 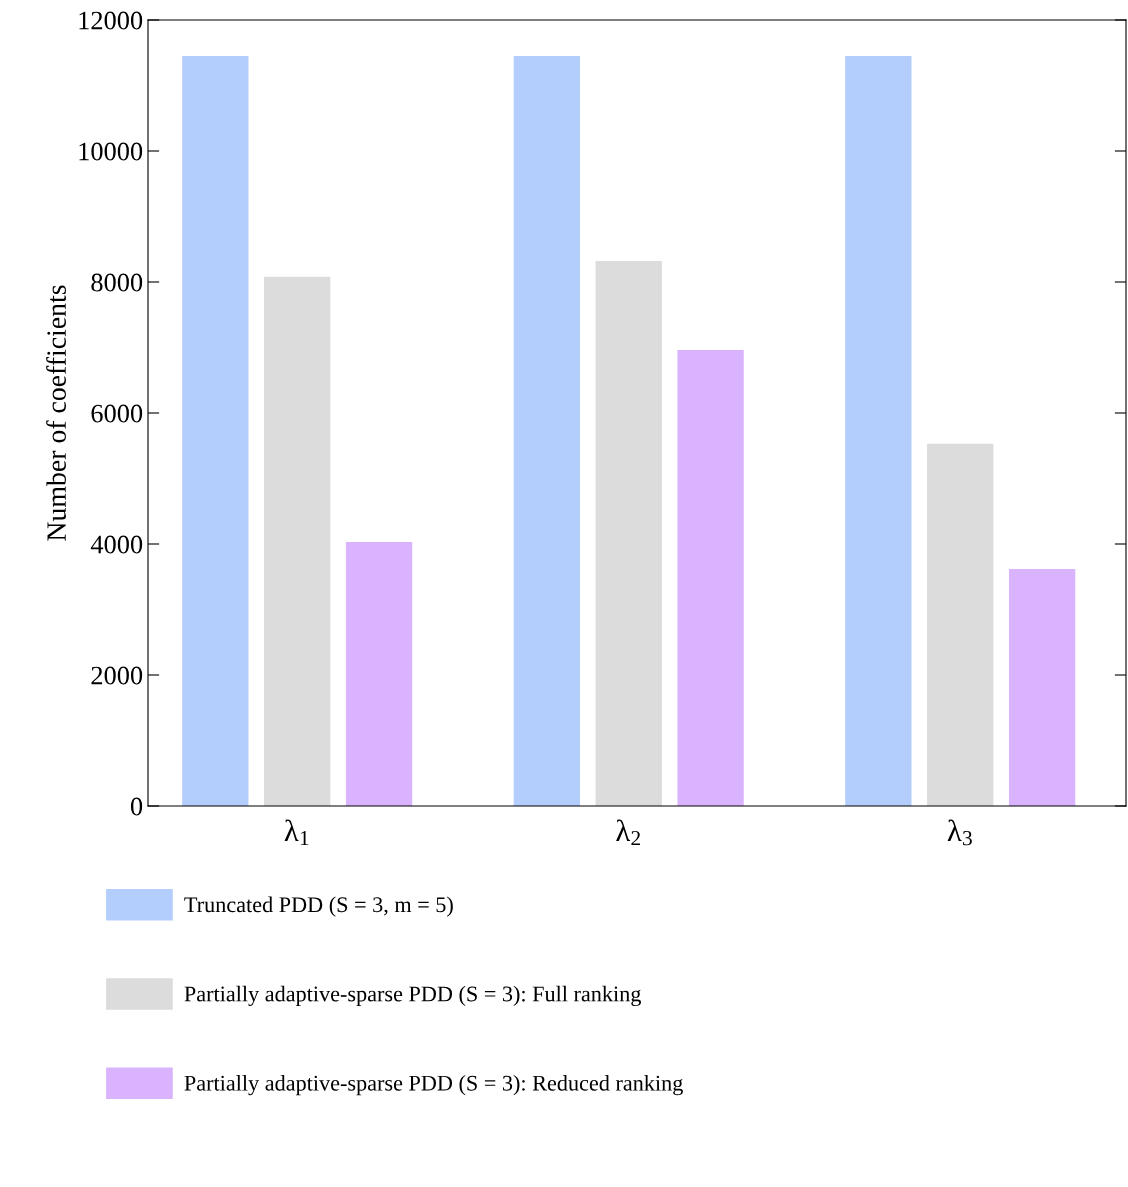 What do you see at coordinates (111, 20) in the screenshot?
I see `y-tick-label: 12000` at bounding box center [111, 20].